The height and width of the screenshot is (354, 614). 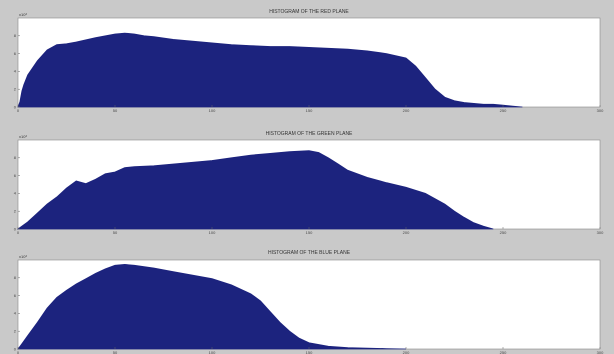 What do you see at coordinates (18, 352) in the screenshot?
I see `blue-plane-x-tick-label: 0` at bounding box center [18, 352].